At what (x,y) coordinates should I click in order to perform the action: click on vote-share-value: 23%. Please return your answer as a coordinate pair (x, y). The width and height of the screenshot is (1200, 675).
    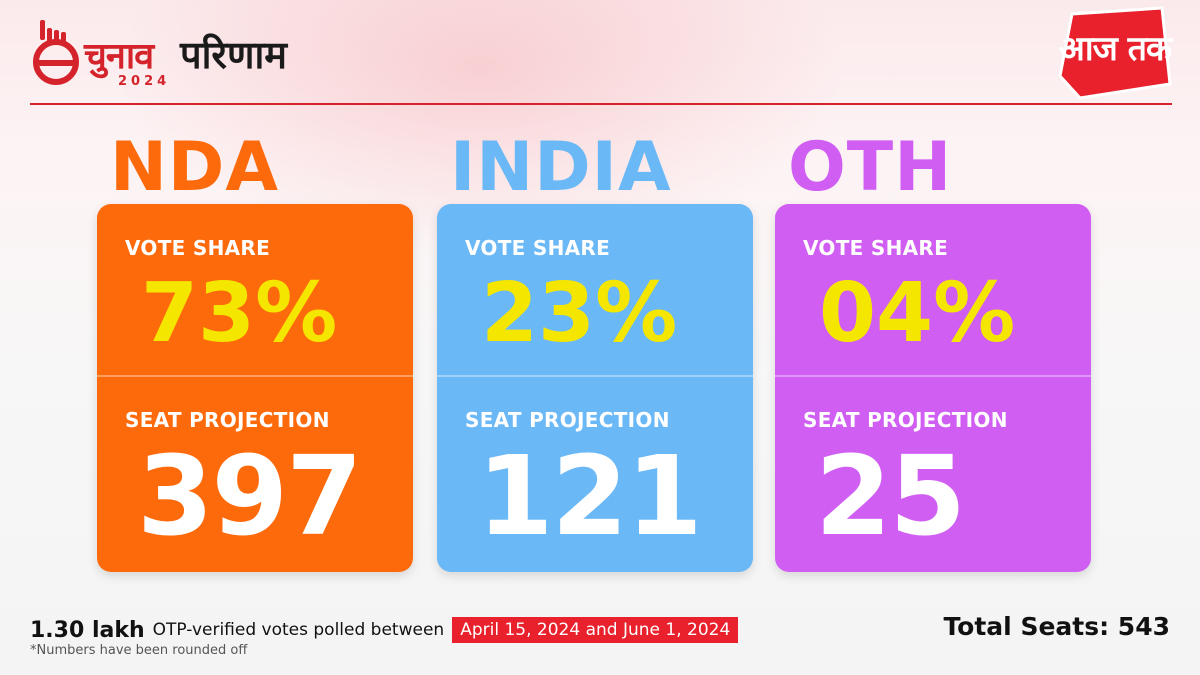
    Looking at the image, I should click on (579, 313).